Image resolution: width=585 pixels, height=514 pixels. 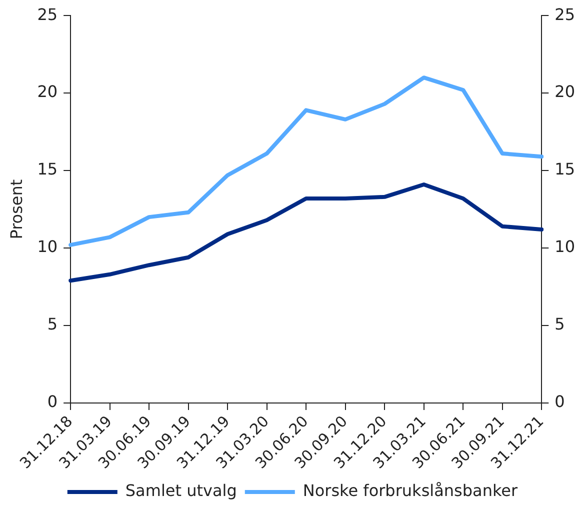 I want to click on y-tick-label: 20, so click(x=47, y=92).